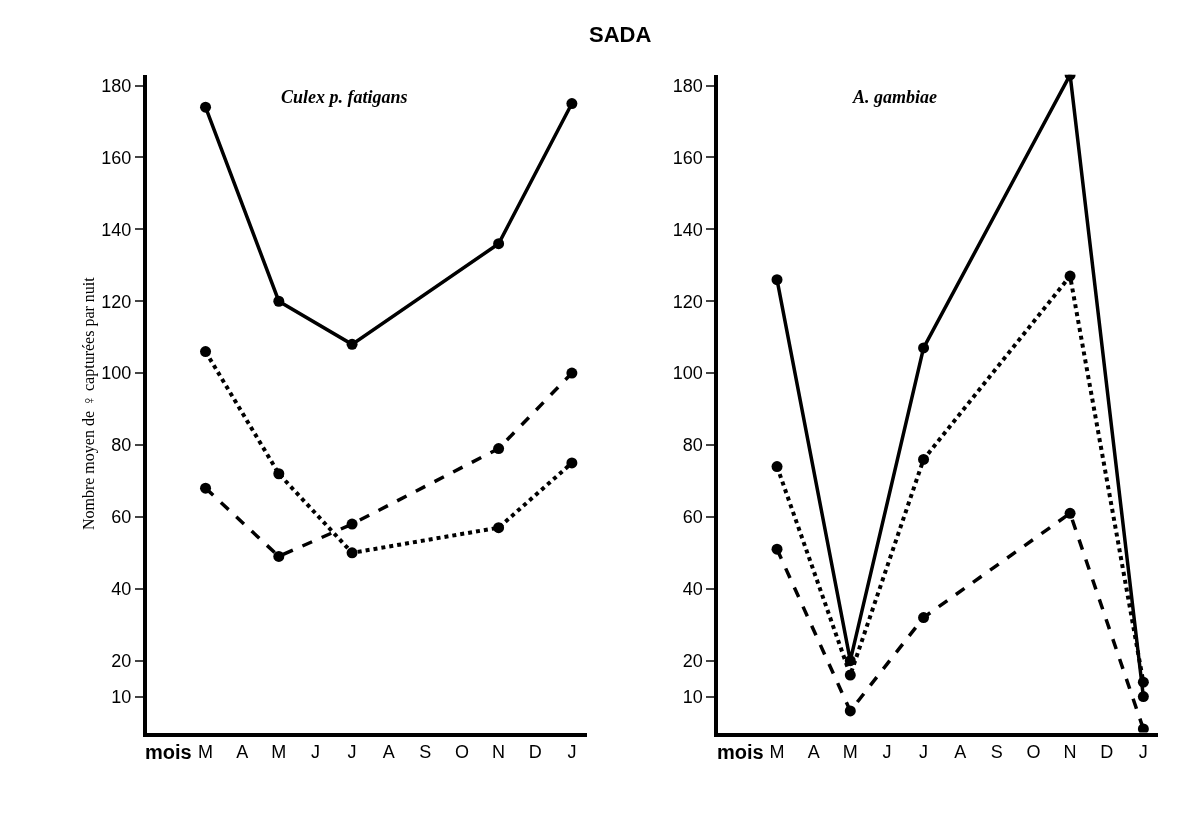 The width and height of the screenshot is (1184, 818). I want to click on text: Culex p. fatigans, so click(344, 97).